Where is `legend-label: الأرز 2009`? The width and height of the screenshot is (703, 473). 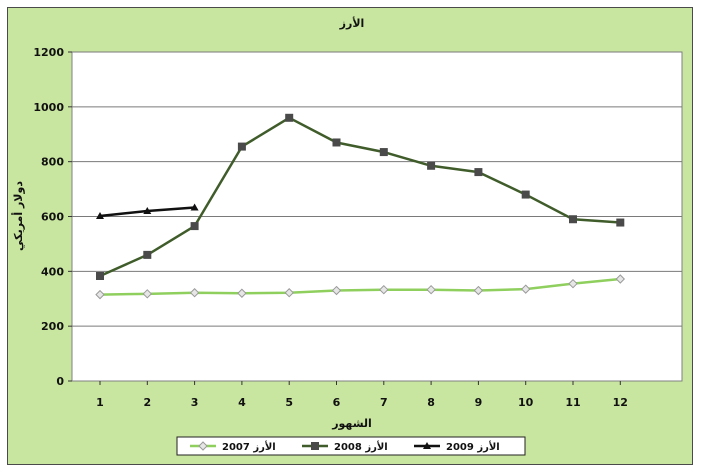
legend-label: الأرز 2009 is located at coordinates (473, 446).